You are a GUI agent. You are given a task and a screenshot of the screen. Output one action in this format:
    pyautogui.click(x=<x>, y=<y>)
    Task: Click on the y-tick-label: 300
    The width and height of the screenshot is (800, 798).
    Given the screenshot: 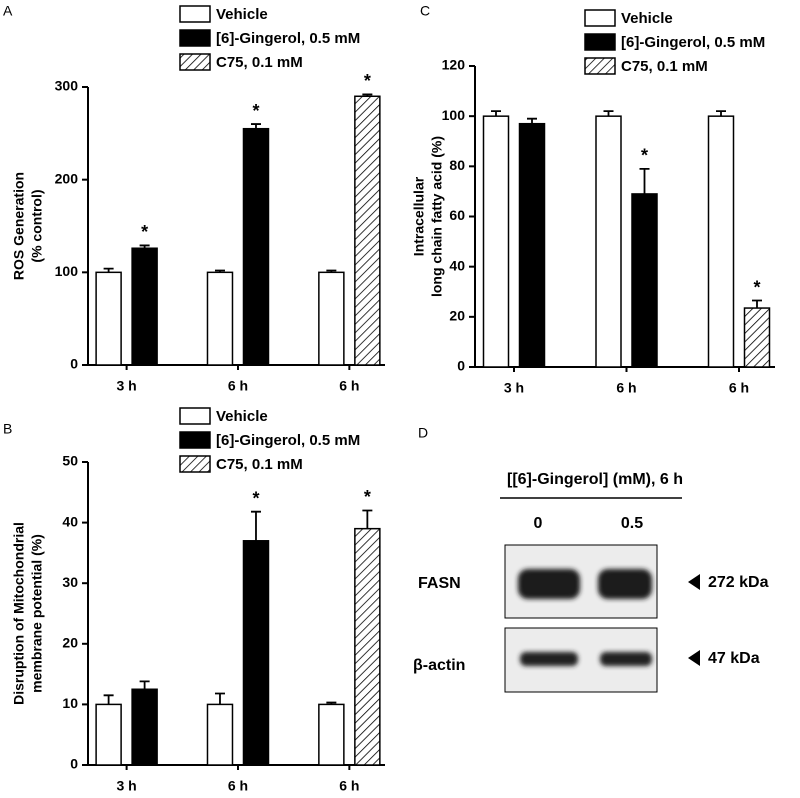 What is the action you would take?
    pyautogui.click(x=67, y=86)
    